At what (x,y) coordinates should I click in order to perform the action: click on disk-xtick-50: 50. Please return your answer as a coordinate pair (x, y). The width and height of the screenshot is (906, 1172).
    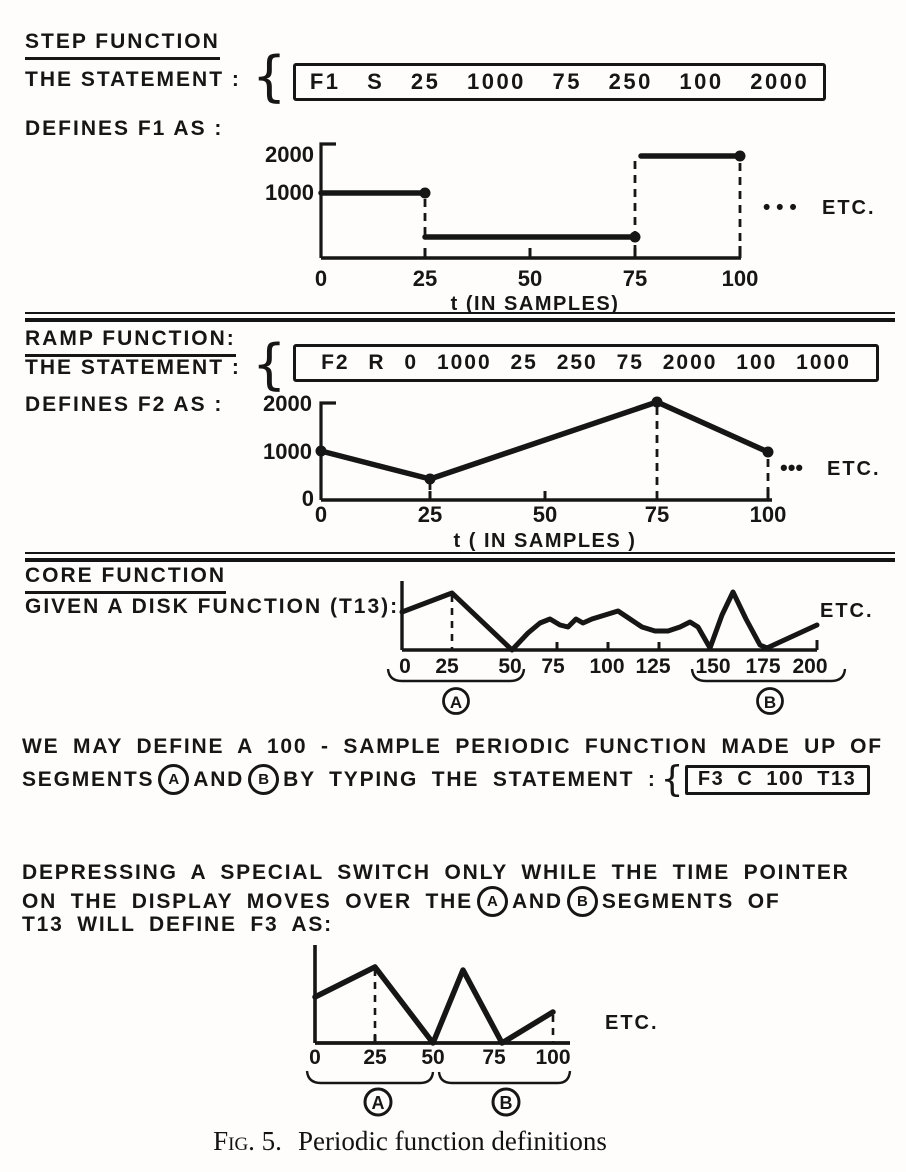
    Looking at the image, I should click on (509, 666).